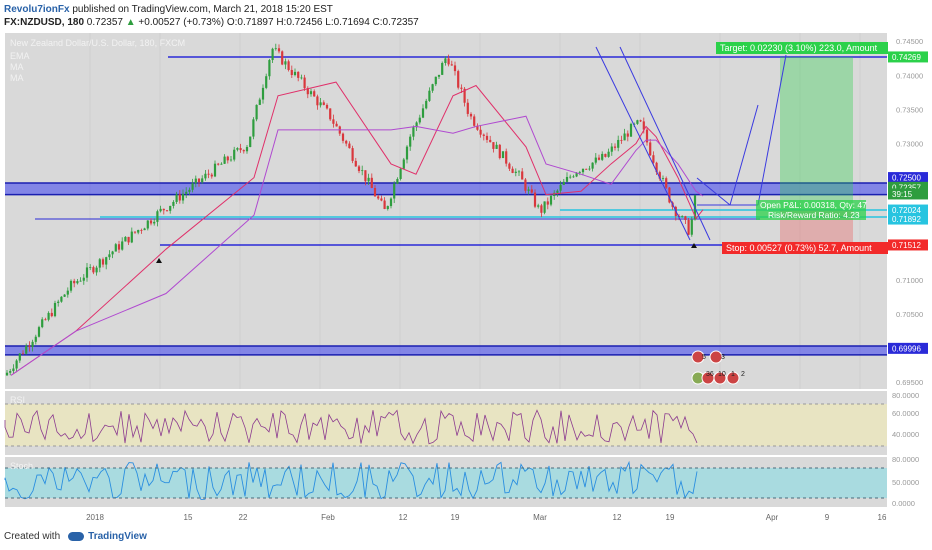 The height and width of the screenshot is (550, 932). Describe the element at coordinates (906, 210) in the screenshot. I see `price-tag-label: 0.72024` at that location.